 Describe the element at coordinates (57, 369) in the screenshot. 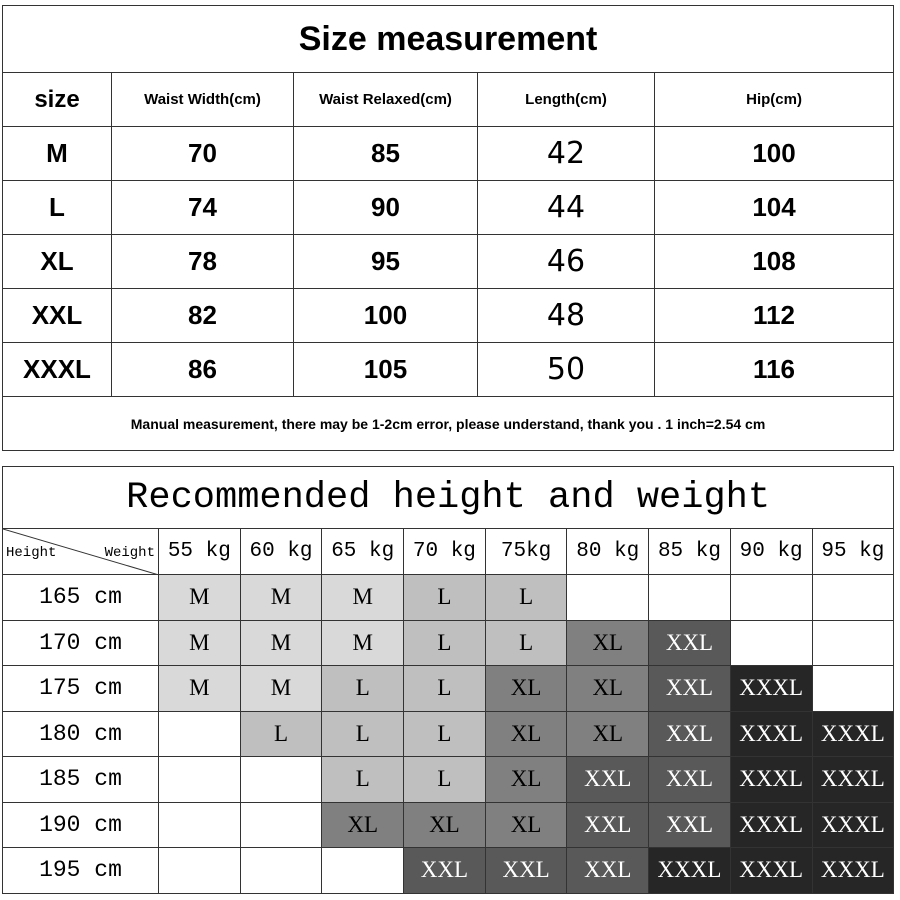

I see `table-cell: XXXL` at that location.